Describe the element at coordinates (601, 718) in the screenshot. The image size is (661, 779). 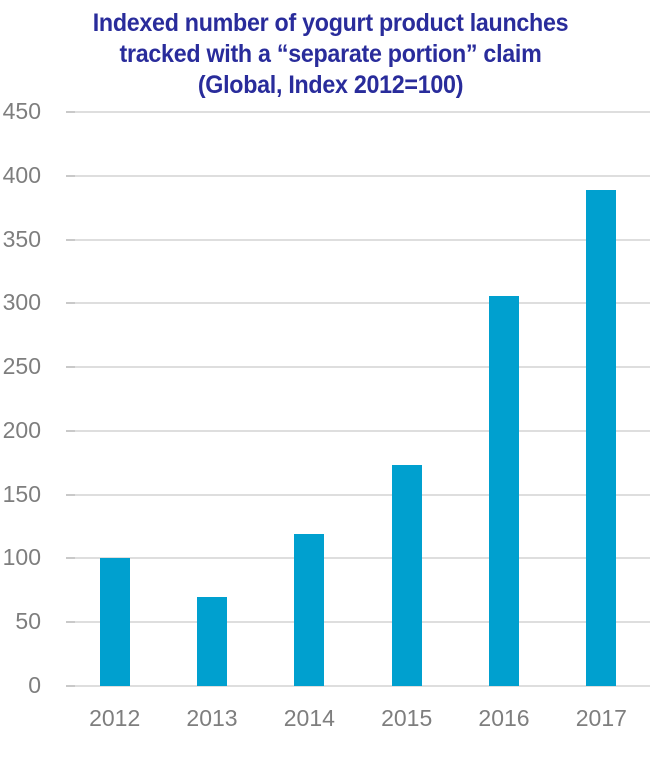
I see `x-axis-label-2017: 2017` at that location.